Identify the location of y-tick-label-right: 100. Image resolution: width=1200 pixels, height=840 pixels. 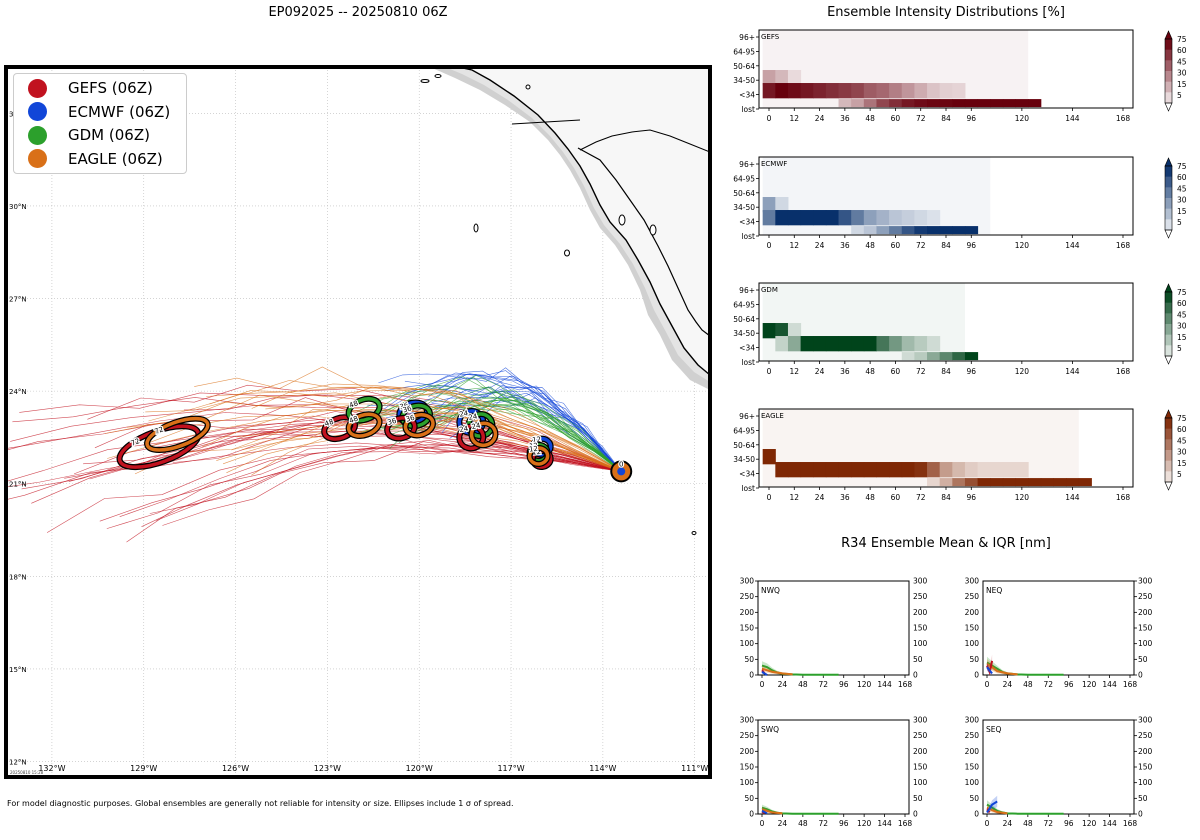
(920, 782).